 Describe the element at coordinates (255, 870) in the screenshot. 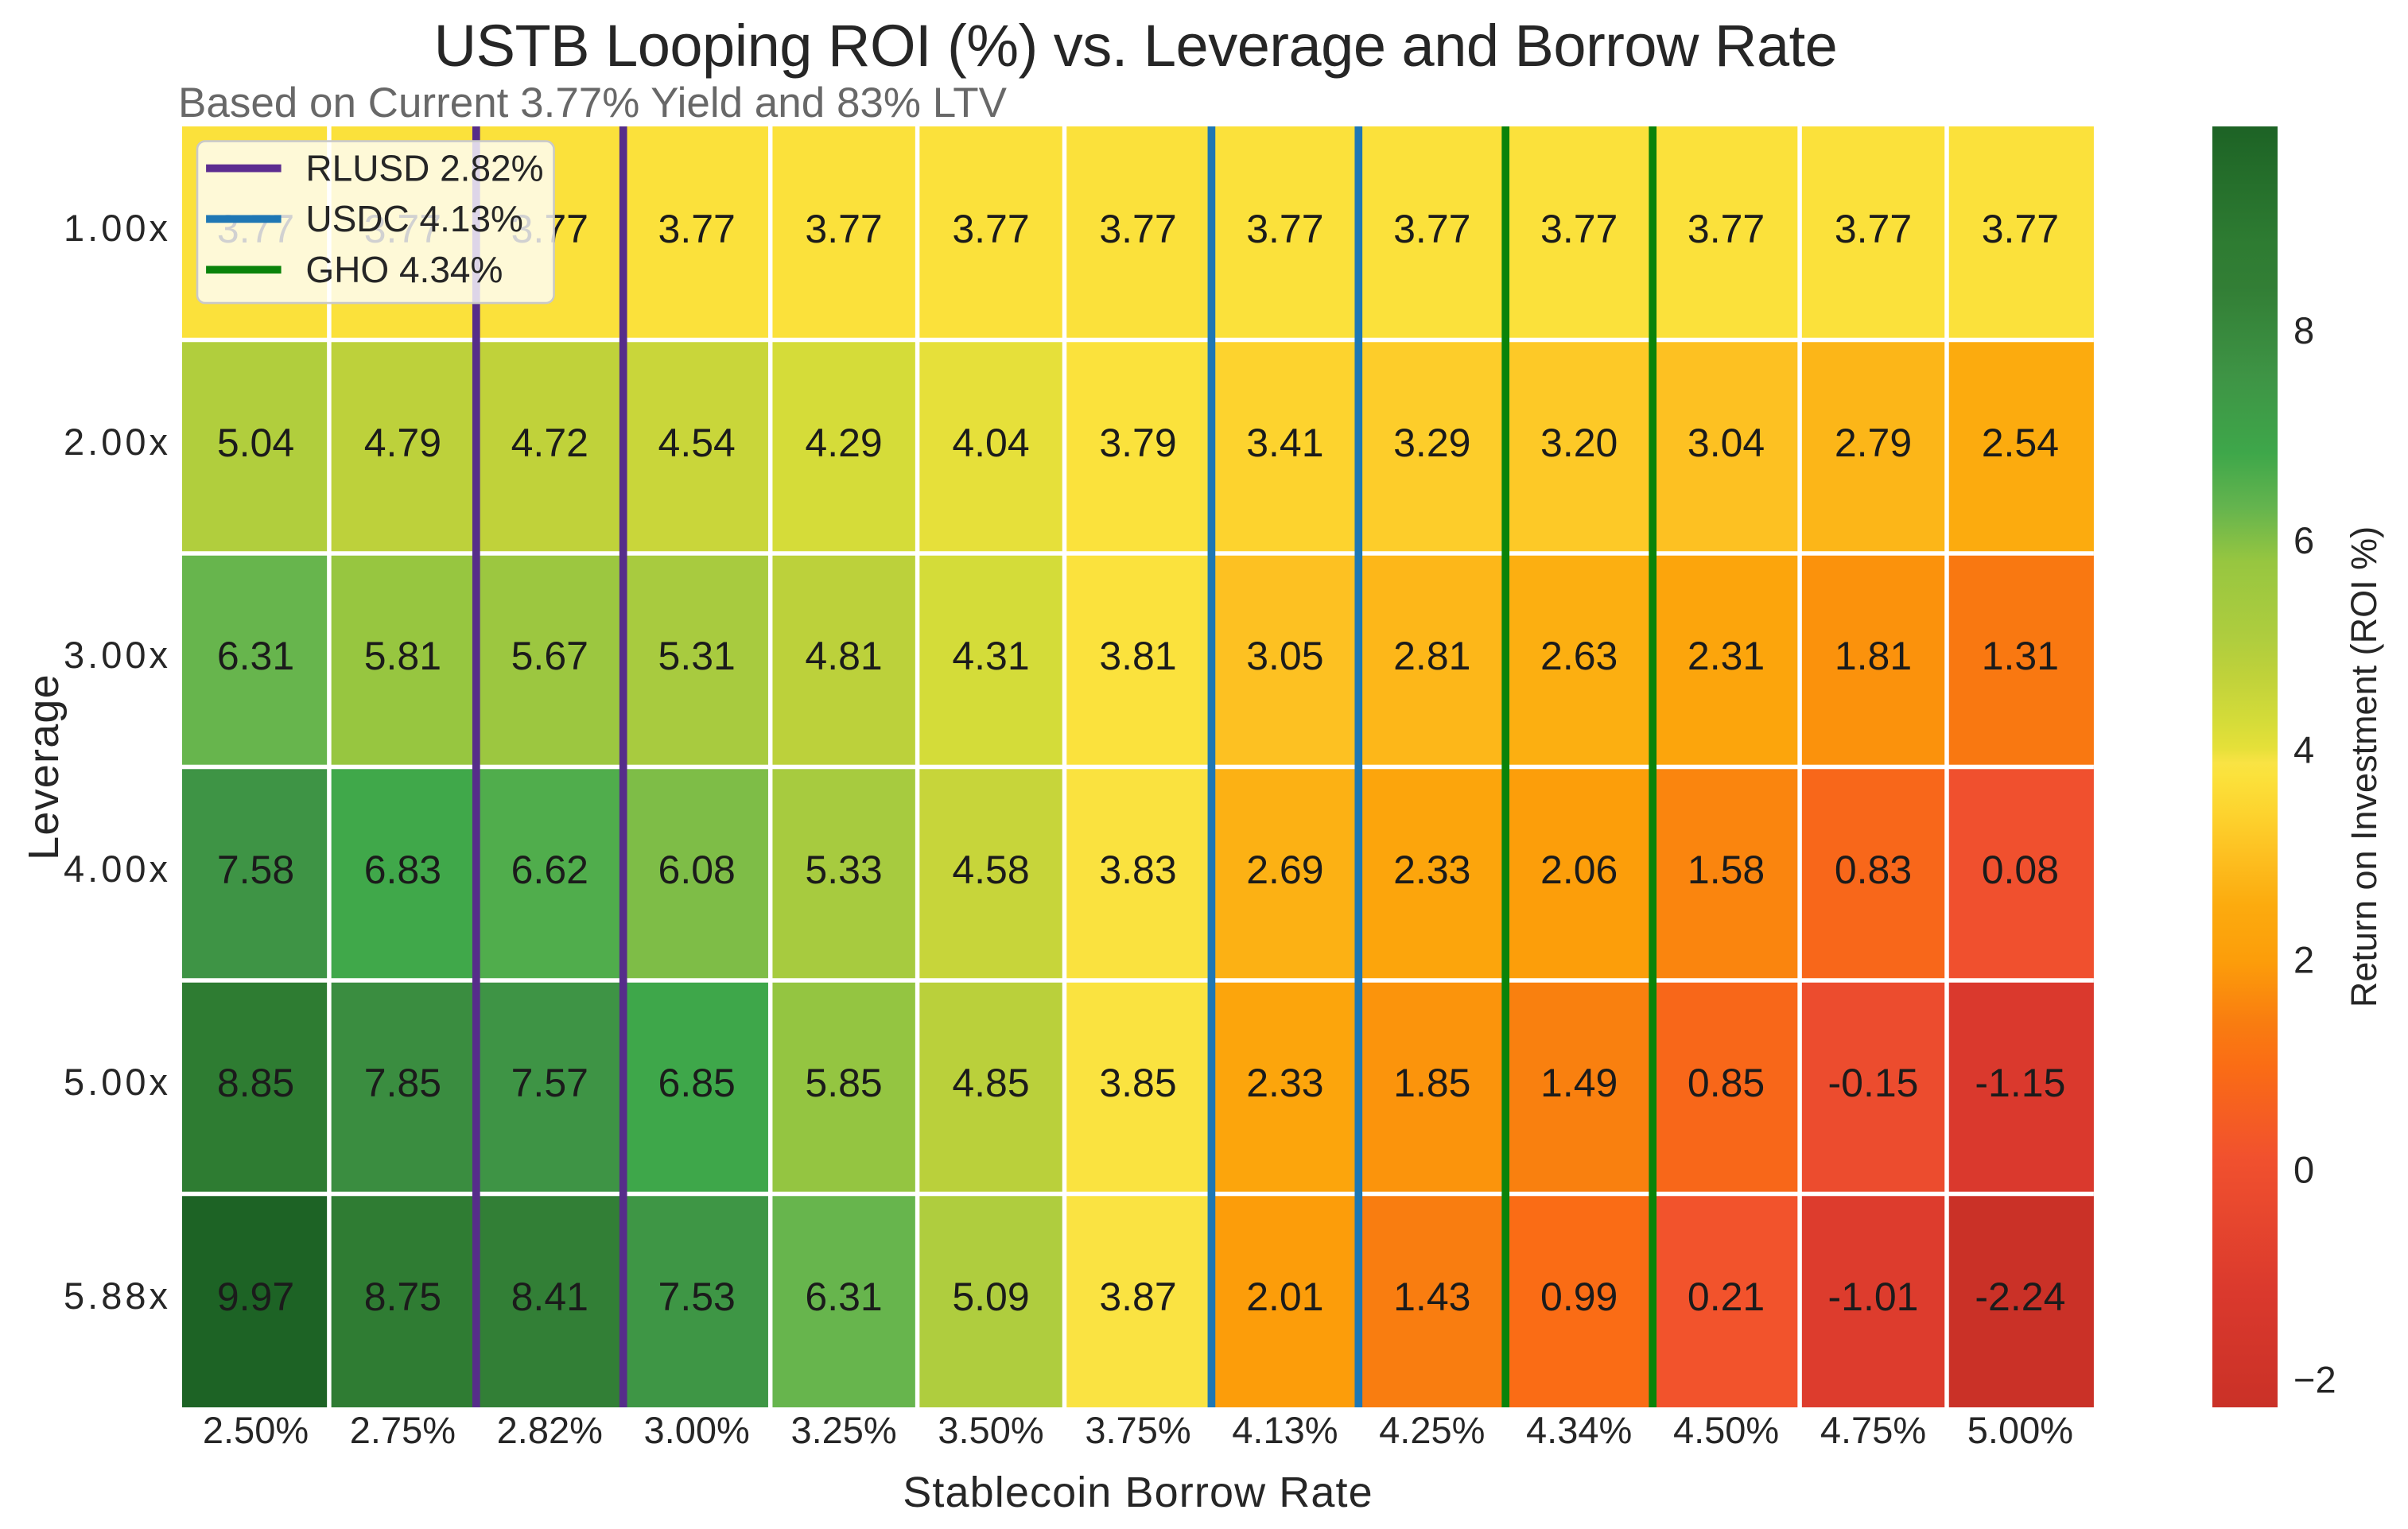

I see `svg-text: 7.58` at that location.